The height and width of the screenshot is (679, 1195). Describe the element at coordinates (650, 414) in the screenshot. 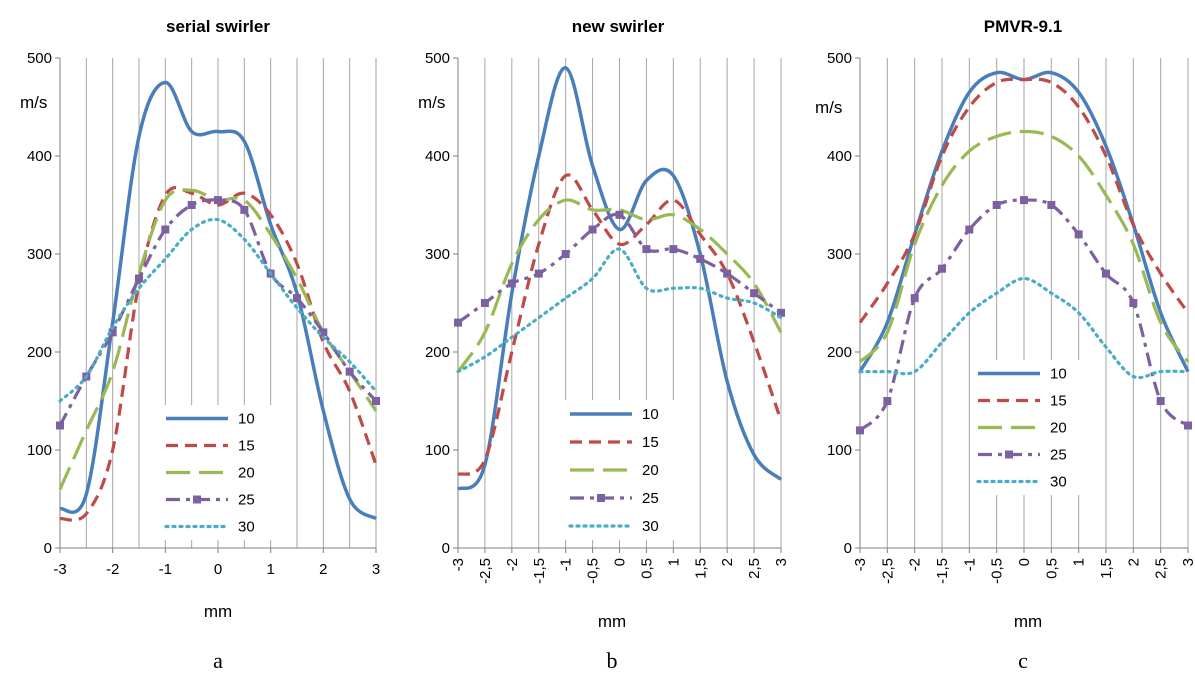

I see `legend-label-10: 10` at that location.